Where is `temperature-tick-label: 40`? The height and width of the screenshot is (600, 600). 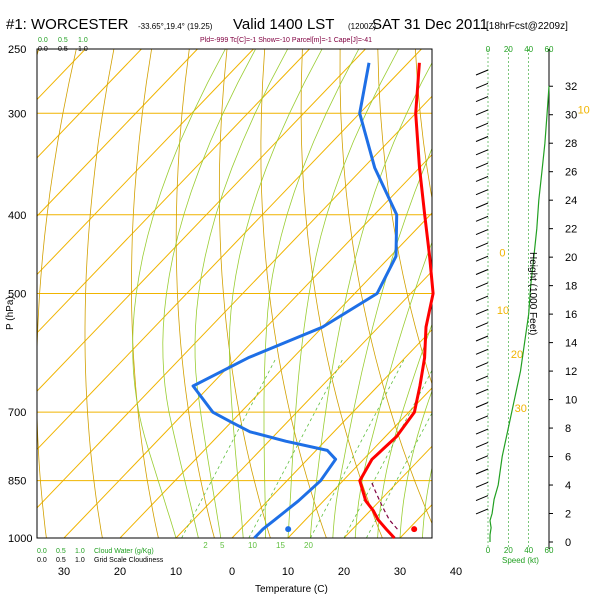
temperature-tick-label: 40 is located at coordinates (456, 572).